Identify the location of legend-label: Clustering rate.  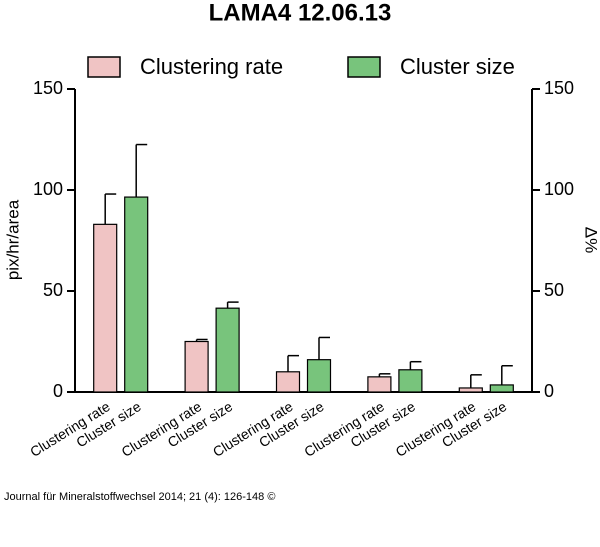
(211, 66).